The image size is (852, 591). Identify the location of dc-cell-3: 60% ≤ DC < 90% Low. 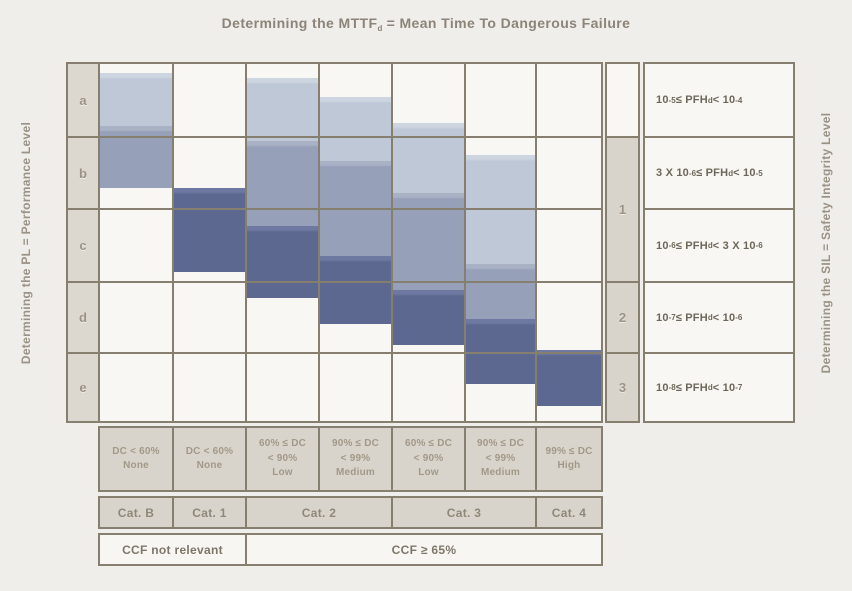
(282, 459).